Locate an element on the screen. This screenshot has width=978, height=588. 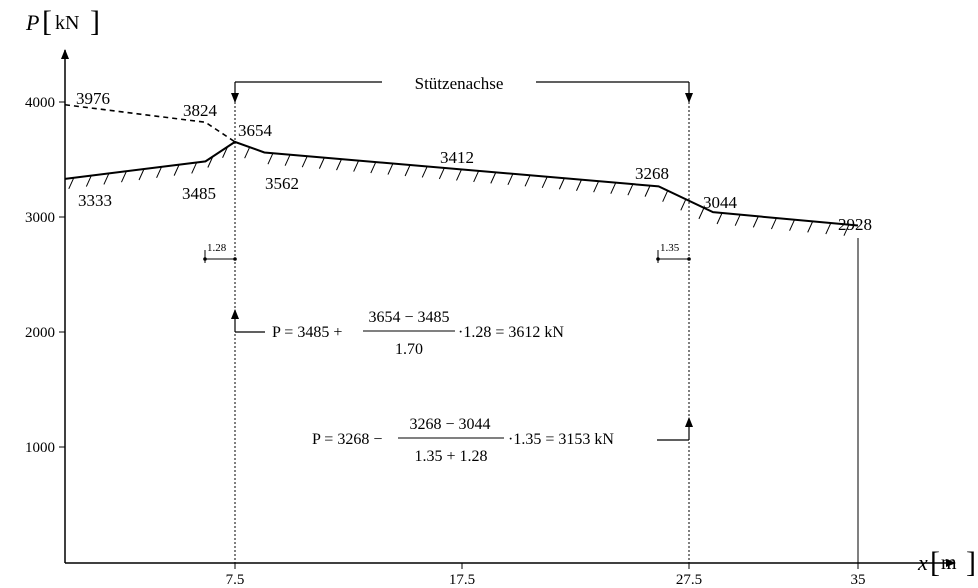
distance-label-right: 1.35 is located at coordinates (670, 248).